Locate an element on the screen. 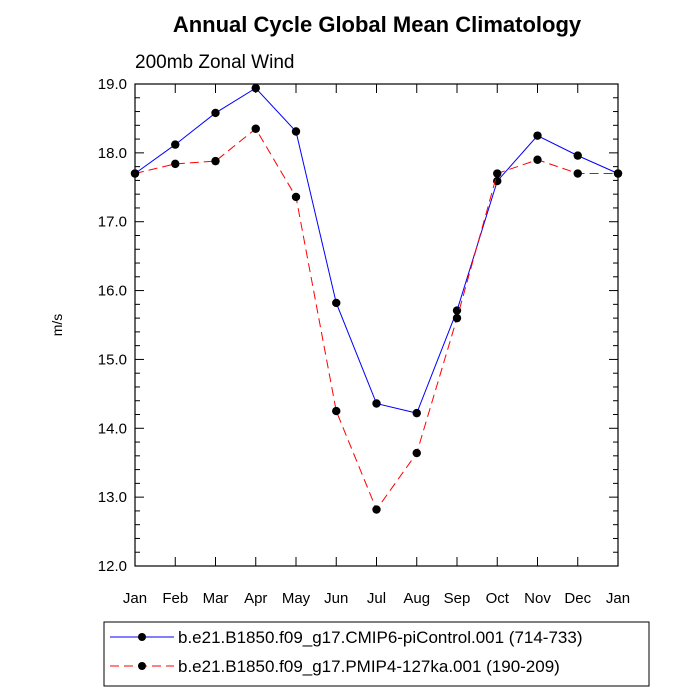  y-tick-label: 19.0 is located at coordinates (112, 84).